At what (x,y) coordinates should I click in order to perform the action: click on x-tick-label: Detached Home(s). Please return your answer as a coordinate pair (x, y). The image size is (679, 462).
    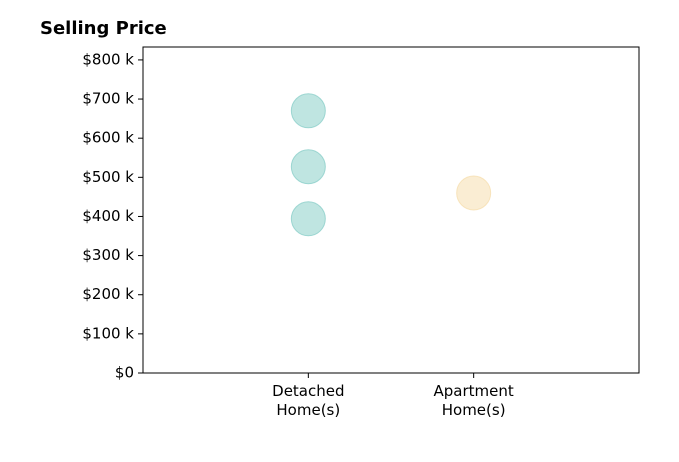
    Looking at the image, I should click on (308, 400).